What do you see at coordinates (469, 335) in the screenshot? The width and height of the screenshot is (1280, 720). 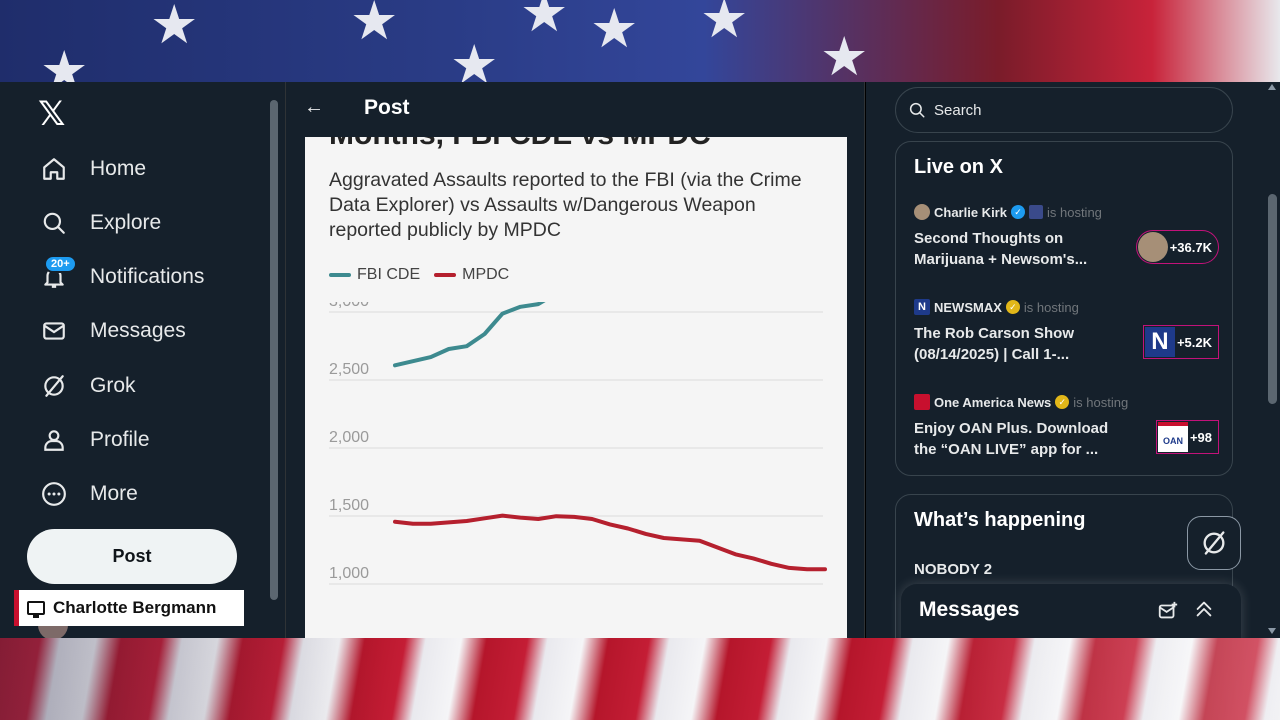 I see `series-line-fbi-cde` at bounding box center [469, 335].